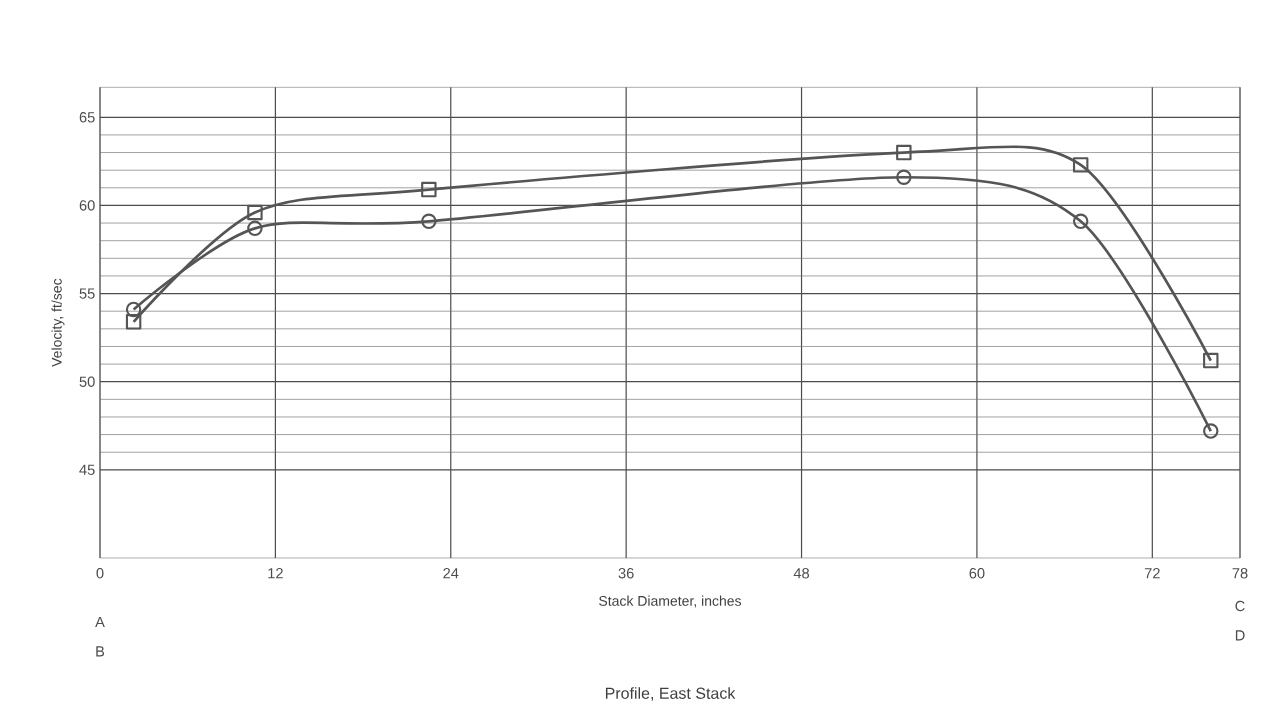 Image resolution: width=1286 pixels, height=711 pixels. I want to click on y-axis-title: Velocity, ft/sec, so click(58, 322).